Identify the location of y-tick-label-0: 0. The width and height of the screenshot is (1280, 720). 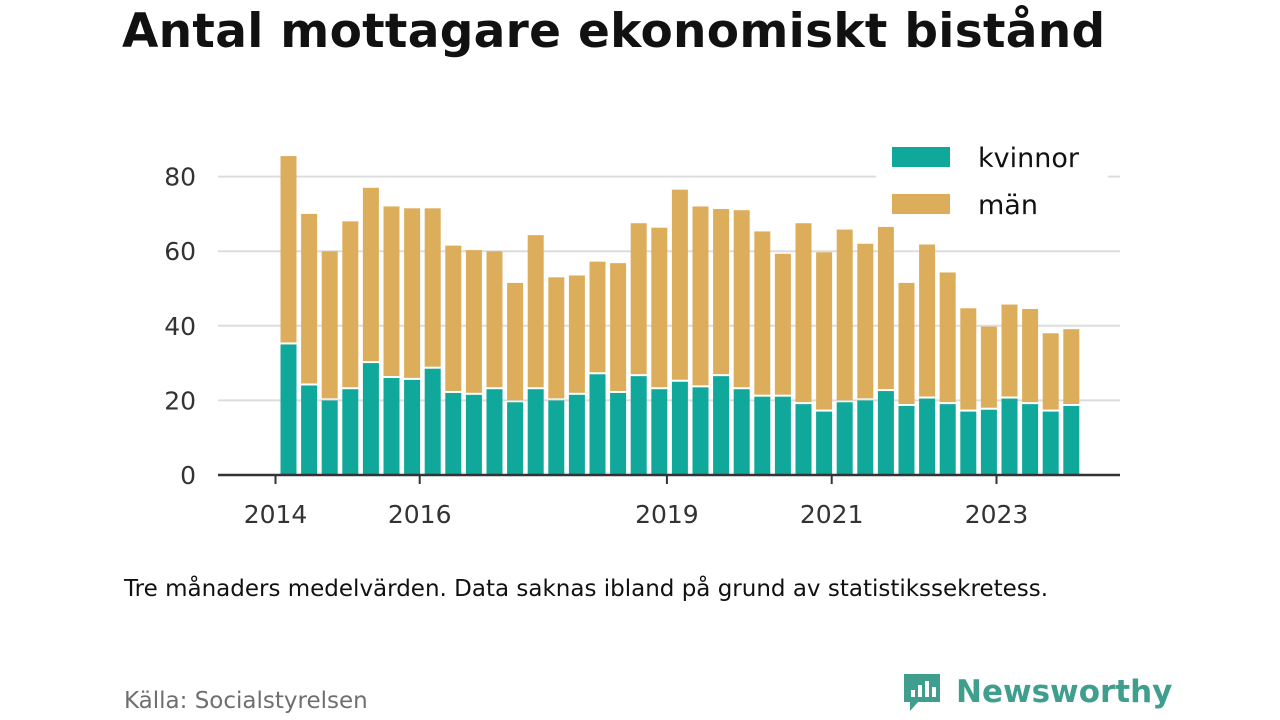
(188, 475).